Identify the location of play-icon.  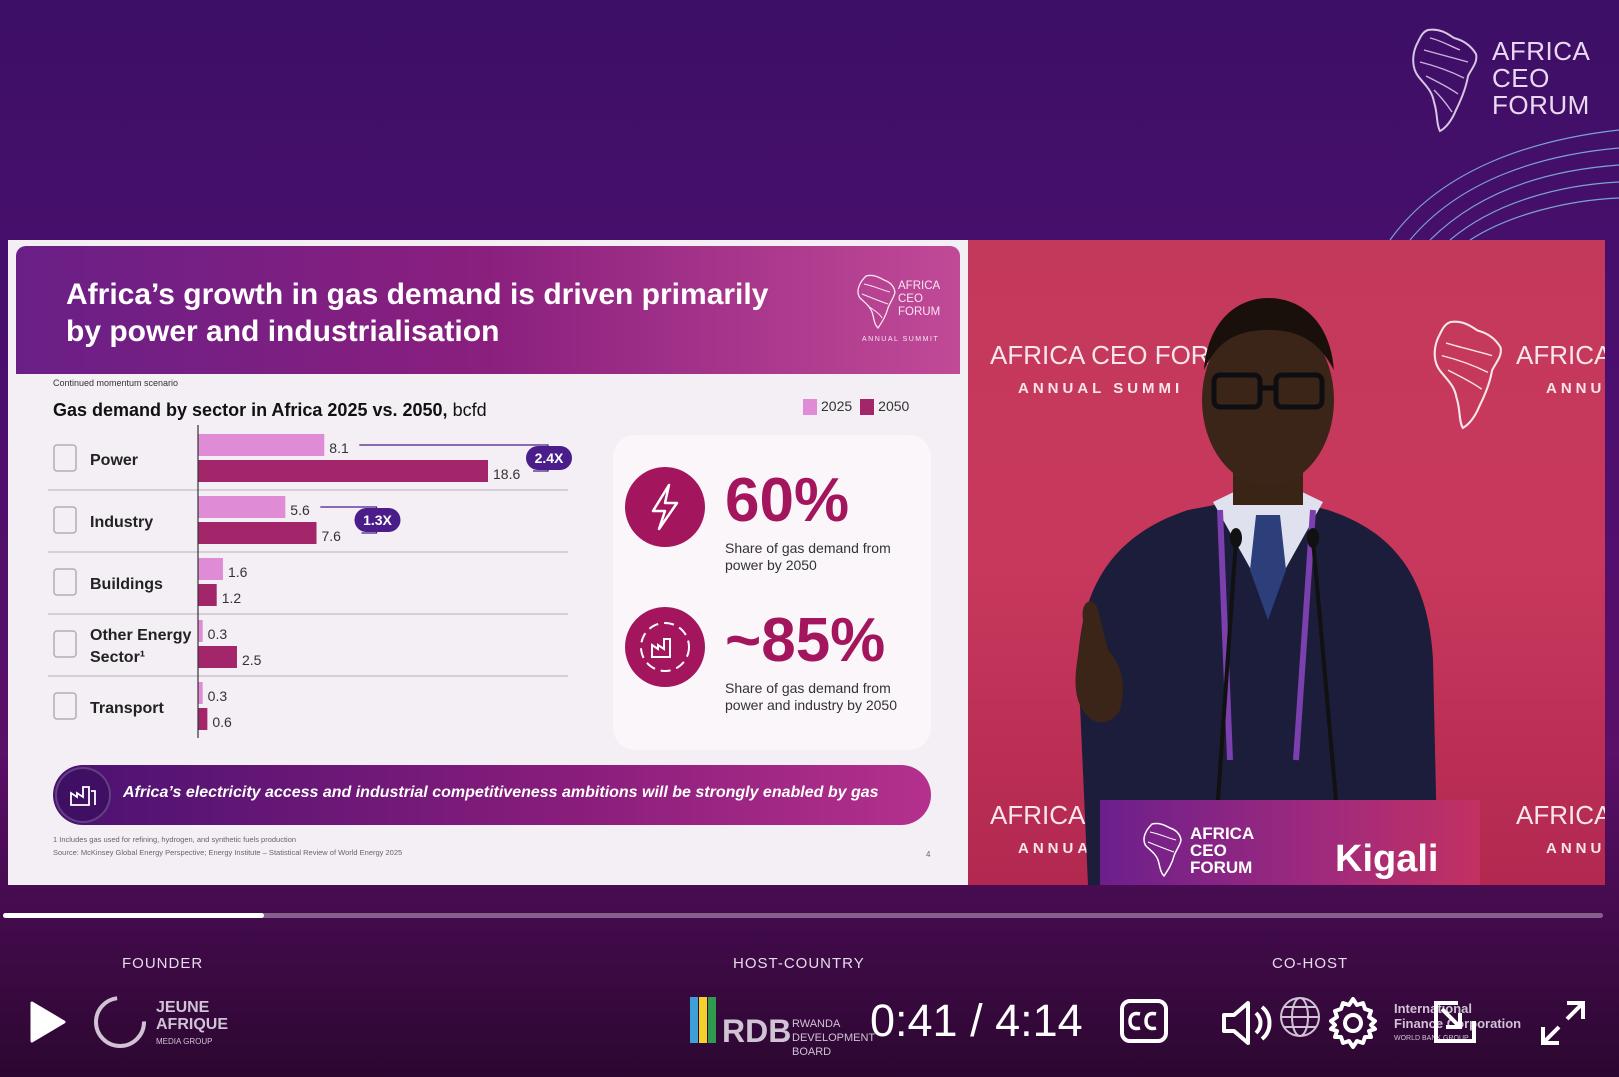
(48, 1022).